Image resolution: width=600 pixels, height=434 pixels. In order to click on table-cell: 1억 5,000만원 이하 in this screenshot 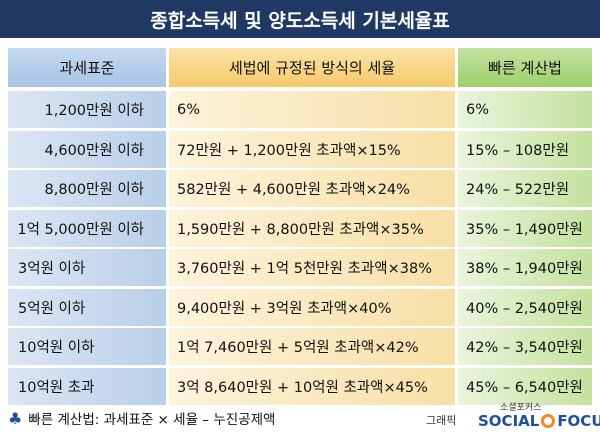, I will do `click(87, 228)`.